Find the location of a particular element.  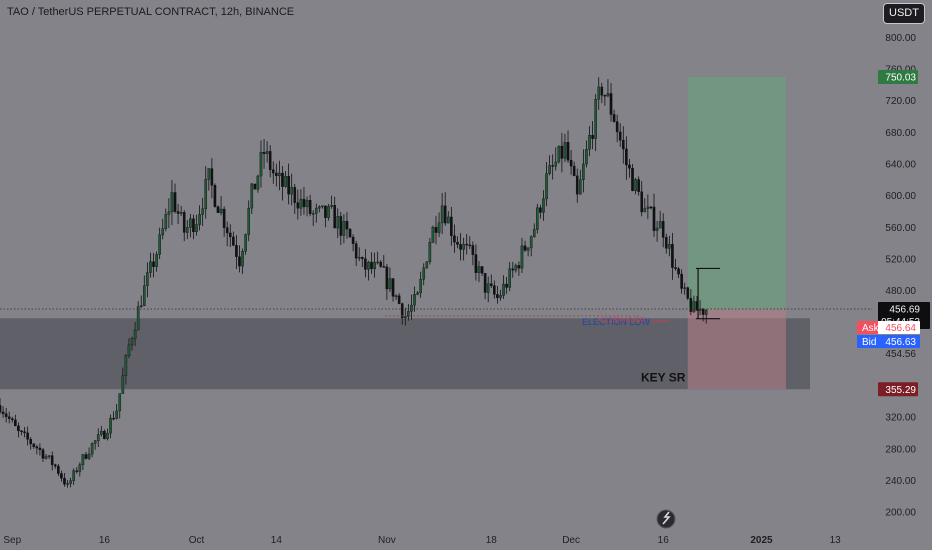

last-price-label: 456.69 is located at coordinates (904, 310).